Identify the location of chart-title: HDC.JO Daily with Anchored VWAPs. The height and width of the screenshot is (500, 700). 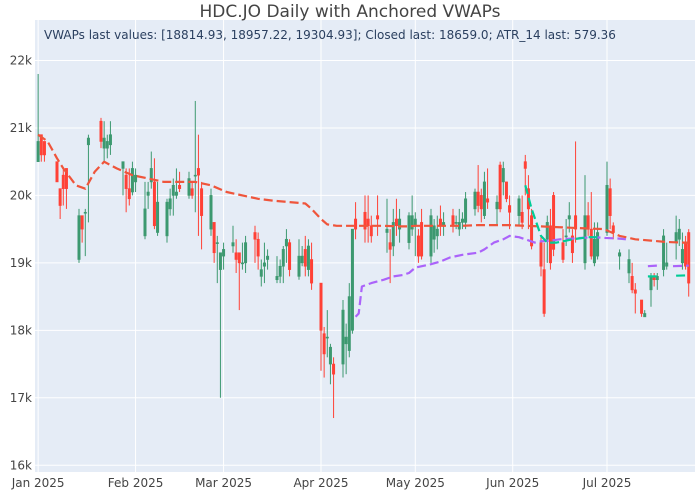
(350, 12).